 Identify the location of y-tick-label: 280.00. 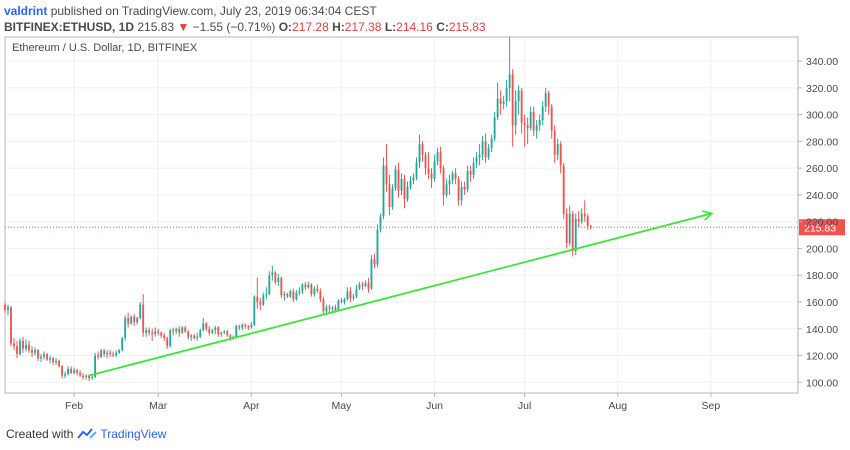
(822, 142).